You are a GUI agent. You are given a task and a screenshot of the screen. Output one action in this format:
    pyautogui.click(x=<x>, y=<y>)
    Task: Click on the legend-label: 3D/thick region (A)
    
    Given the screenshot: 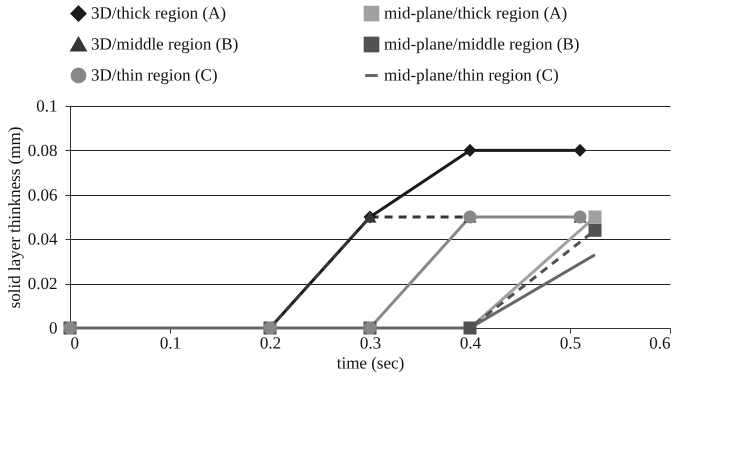 What is the action you would take?
    pyautogui.click(x=158, y=13)
    